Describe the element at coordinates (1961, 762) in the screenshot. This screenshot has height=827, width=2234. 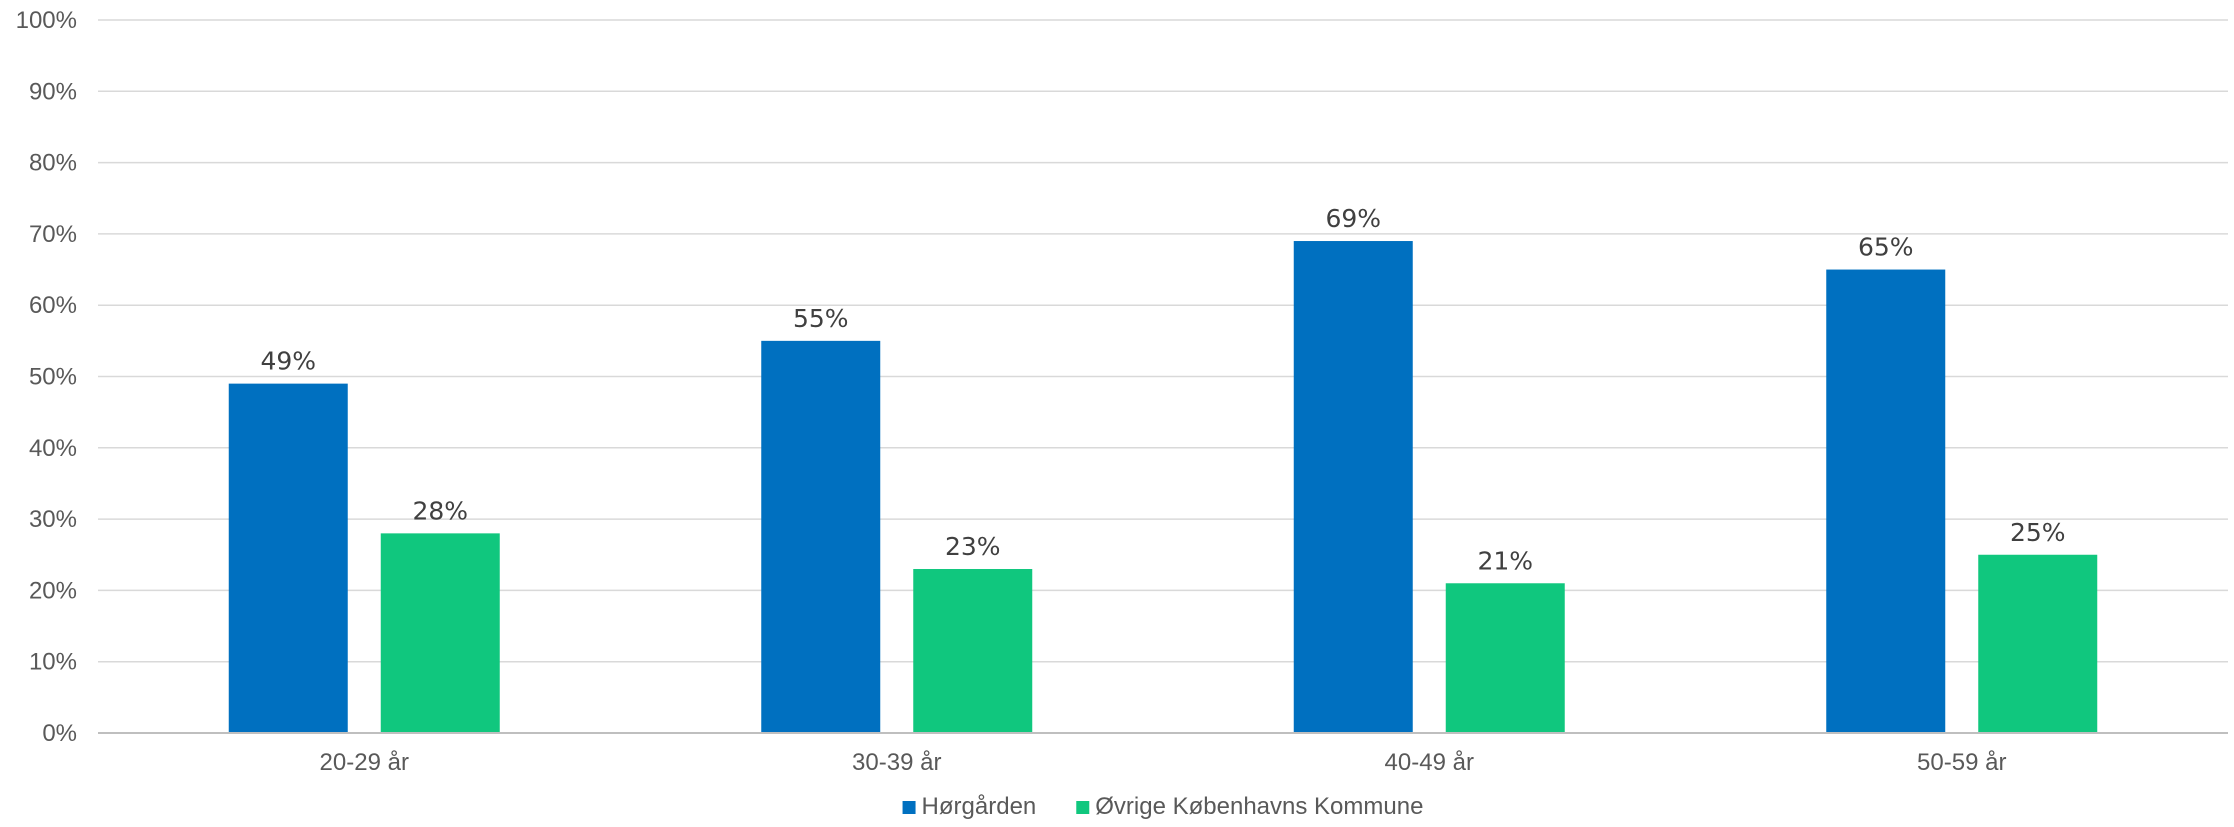
I see `x-tick-label: 50-59 år` at that location.